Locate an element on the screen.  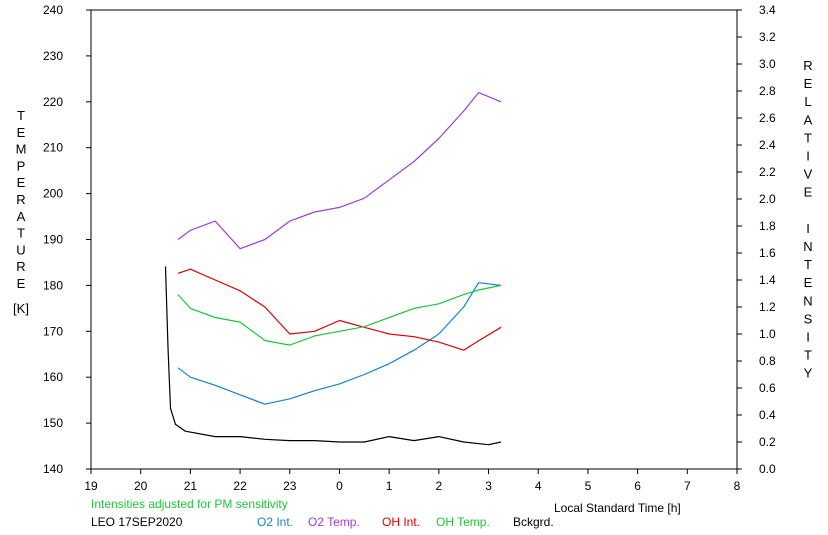
y-right-tick-label: 1.6 is located at coordinates (767, 253).